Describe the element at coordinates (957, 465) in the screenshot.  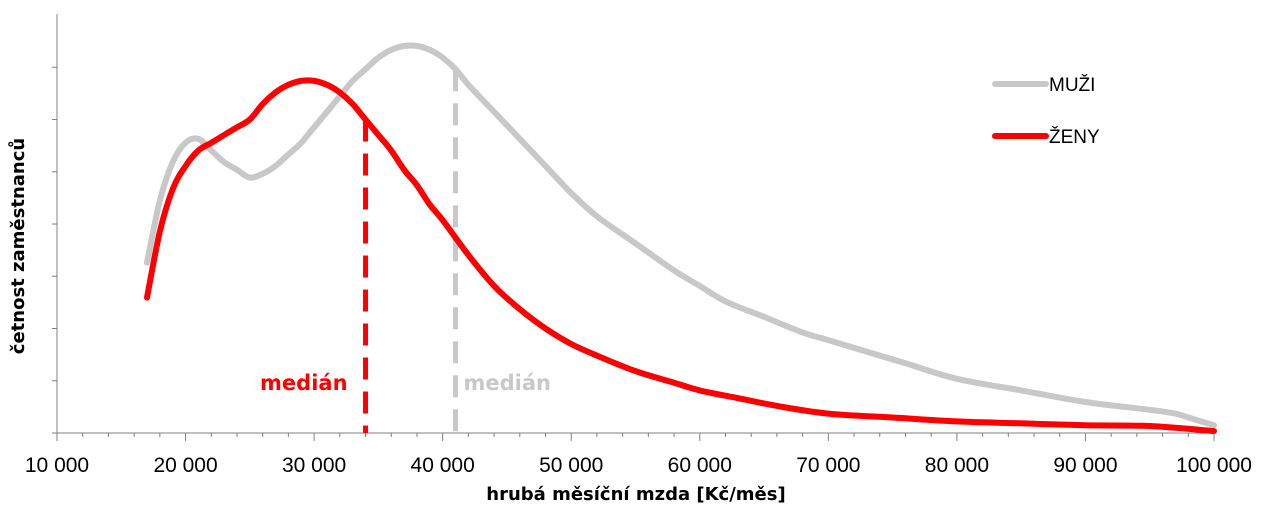
I see `x-tick-label: 80 000` at that location.